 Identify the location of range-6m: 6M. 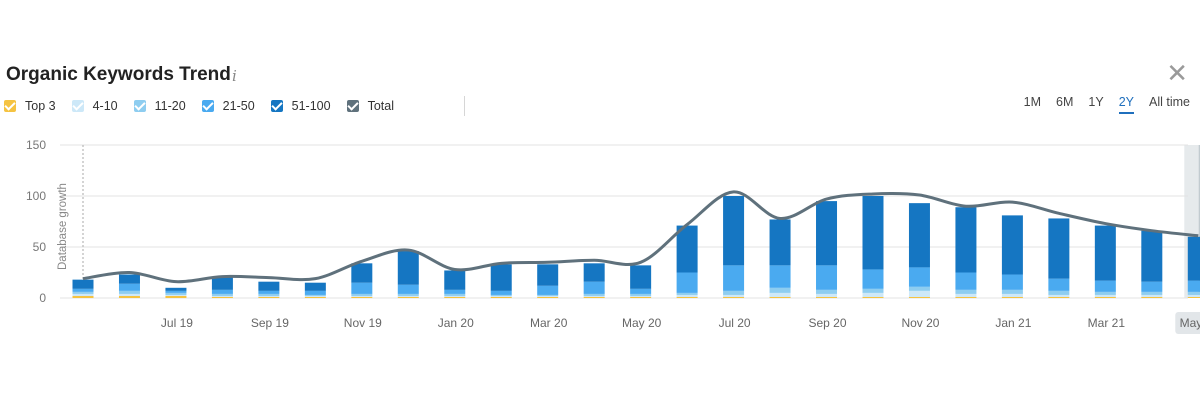
(1065, 102).